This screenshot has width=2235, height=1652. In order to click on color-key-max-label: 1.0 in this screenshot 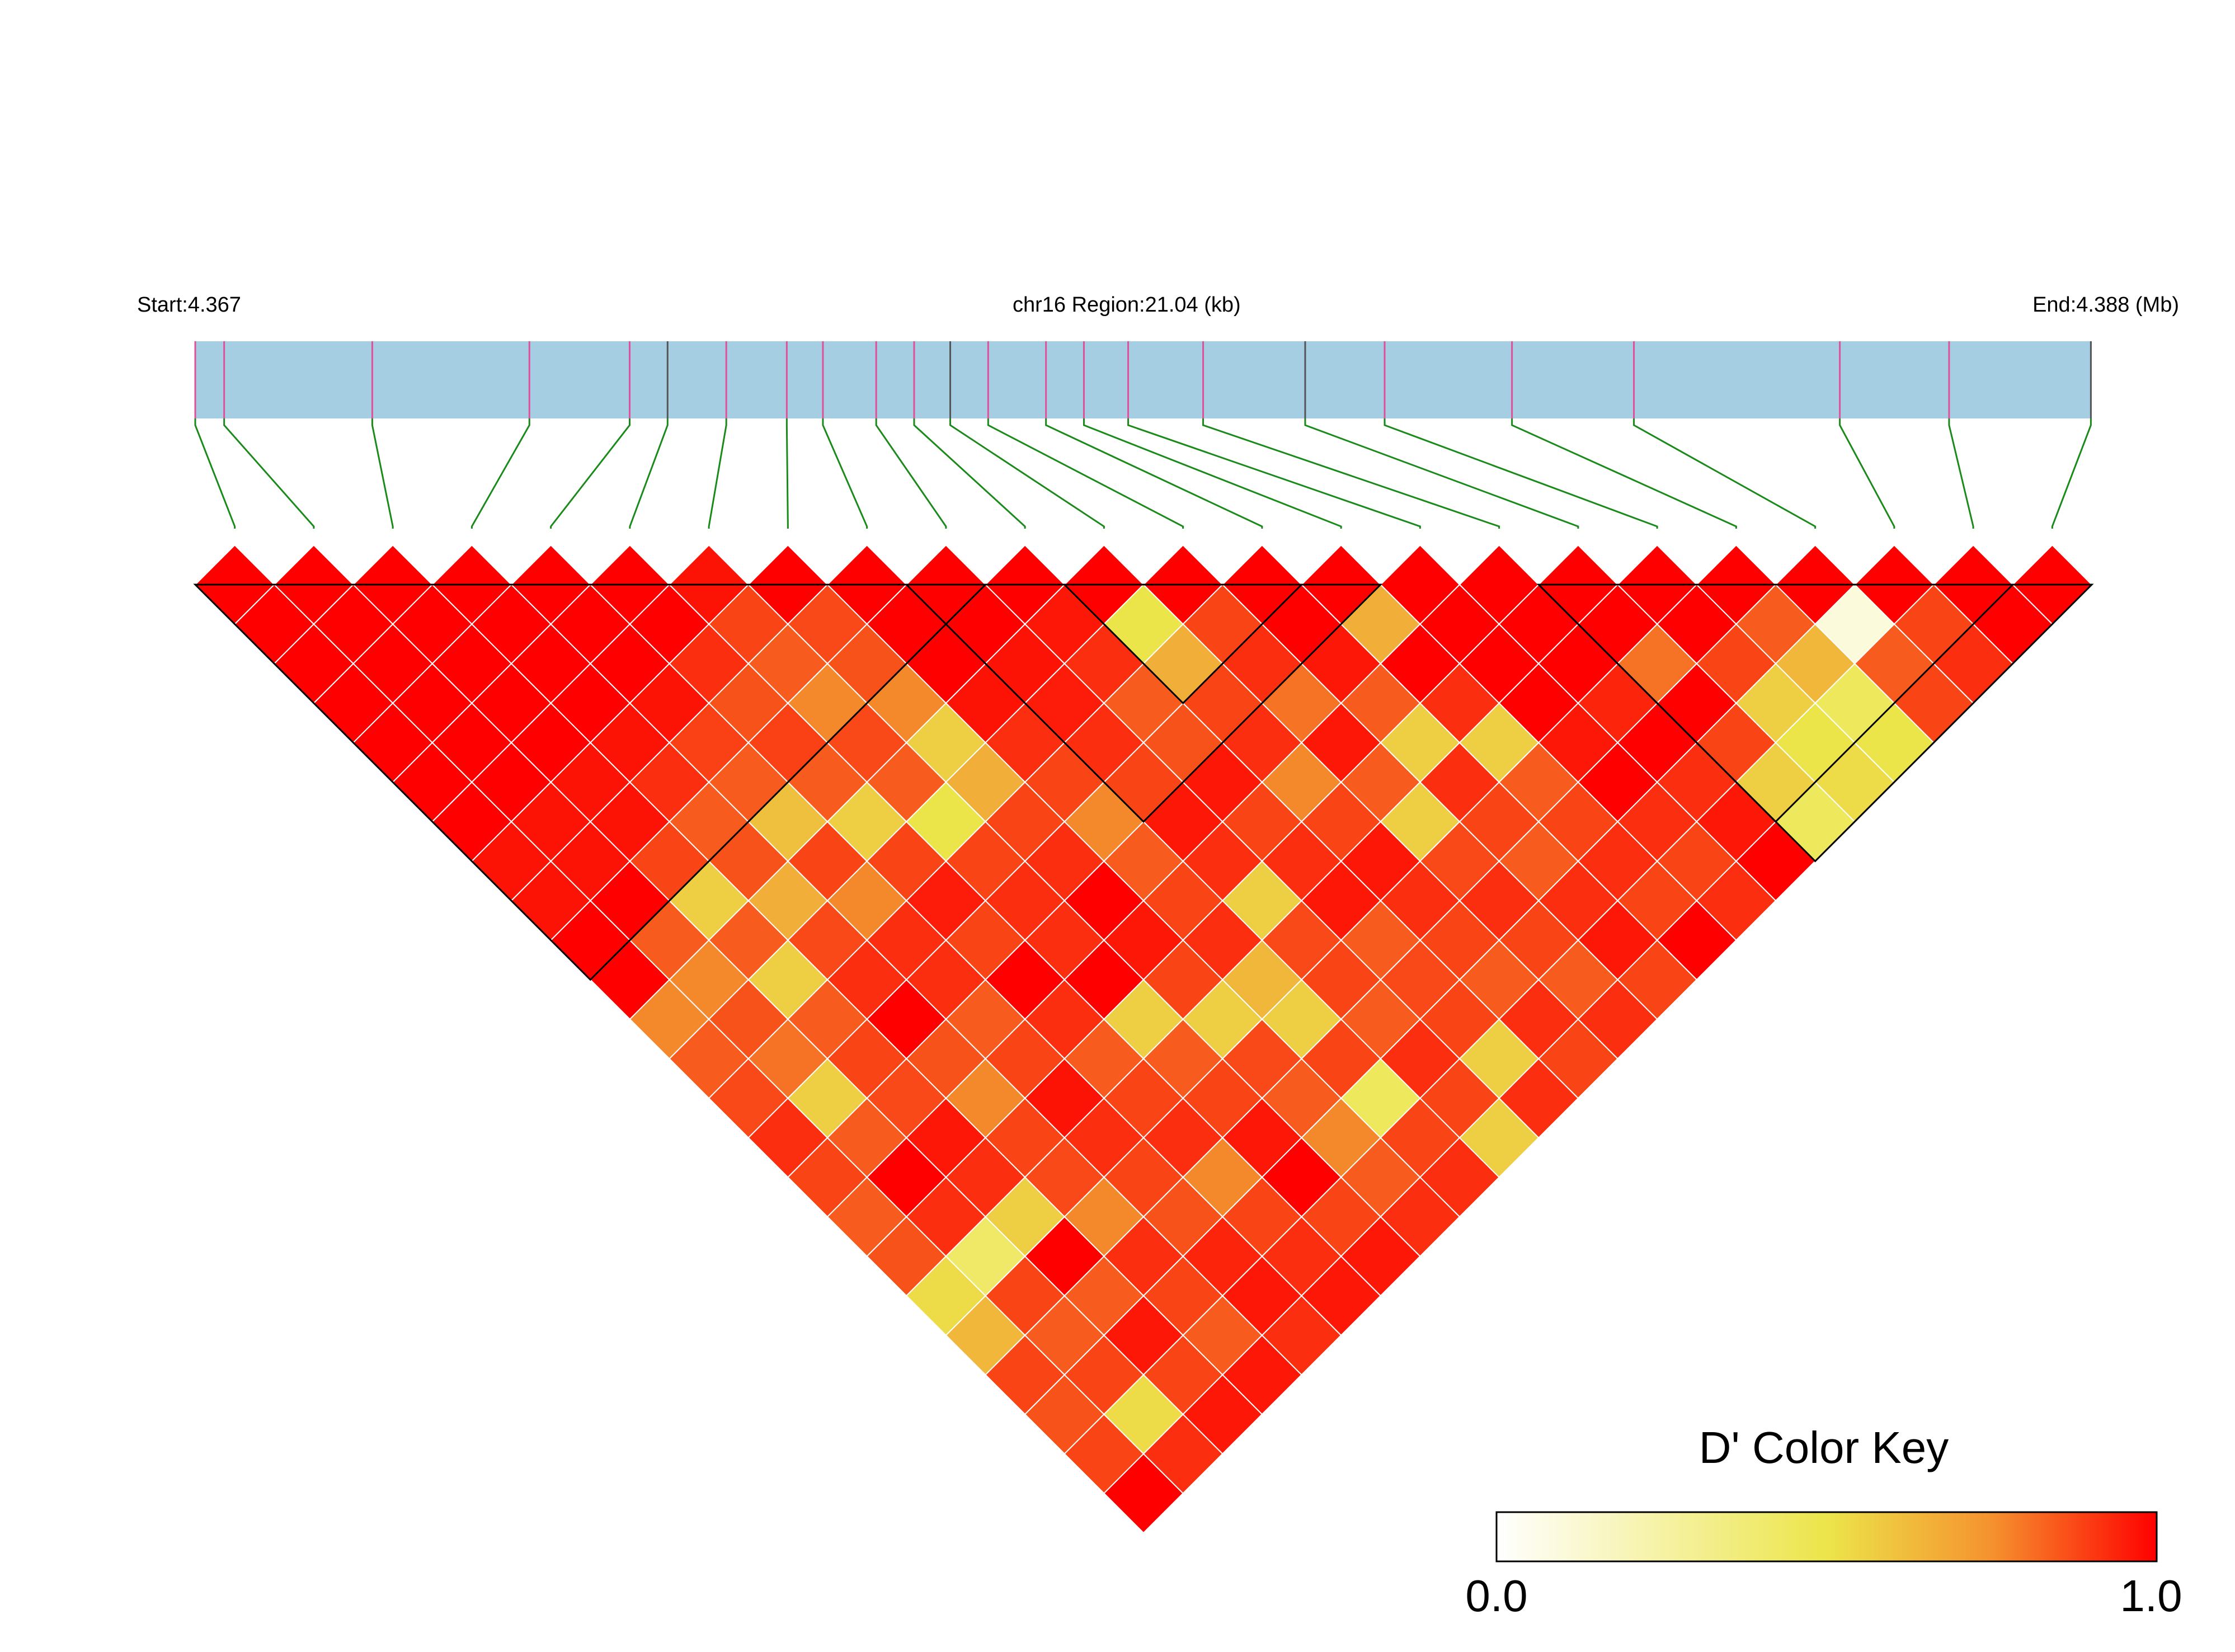, I will do `click(2151, 1596)`.